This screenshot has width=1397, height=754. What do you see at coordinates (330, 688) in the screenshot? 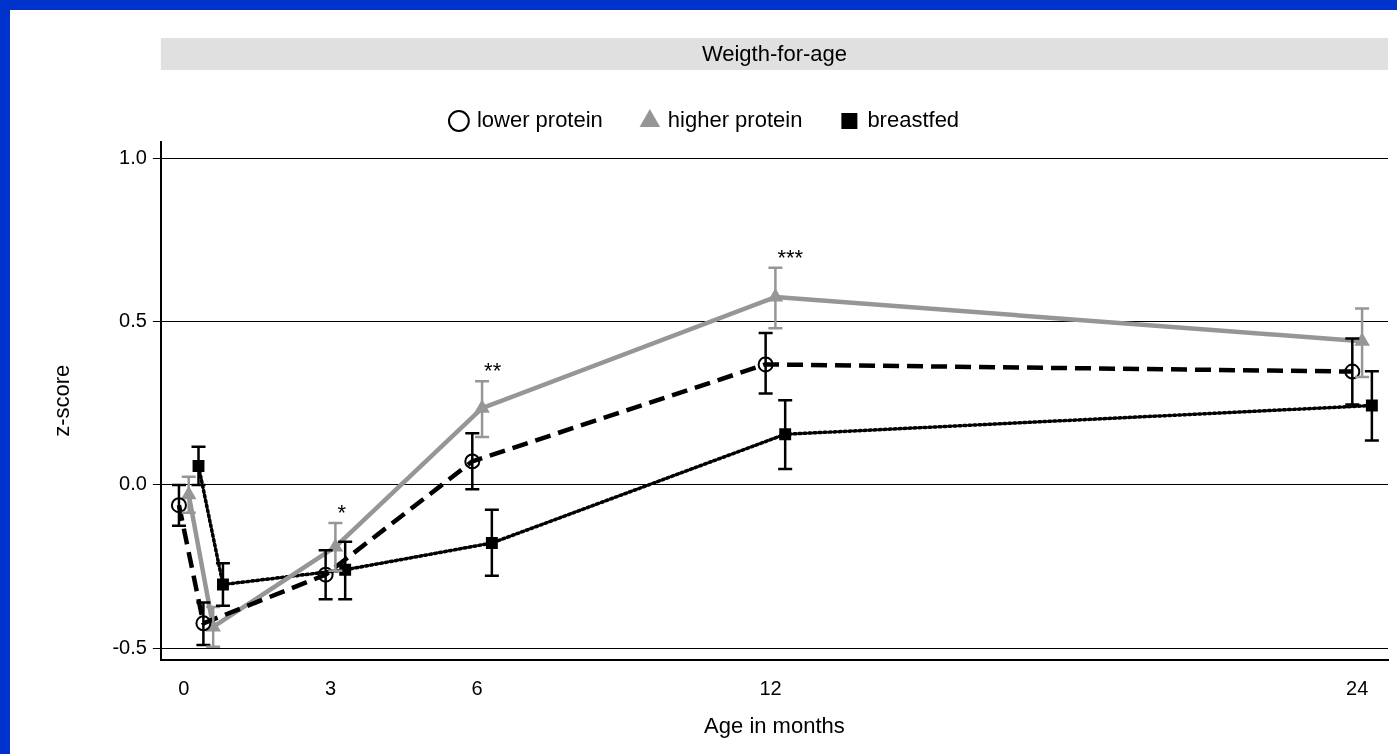
I see `x-tick-label: 3` at bounding box center [330, 688].